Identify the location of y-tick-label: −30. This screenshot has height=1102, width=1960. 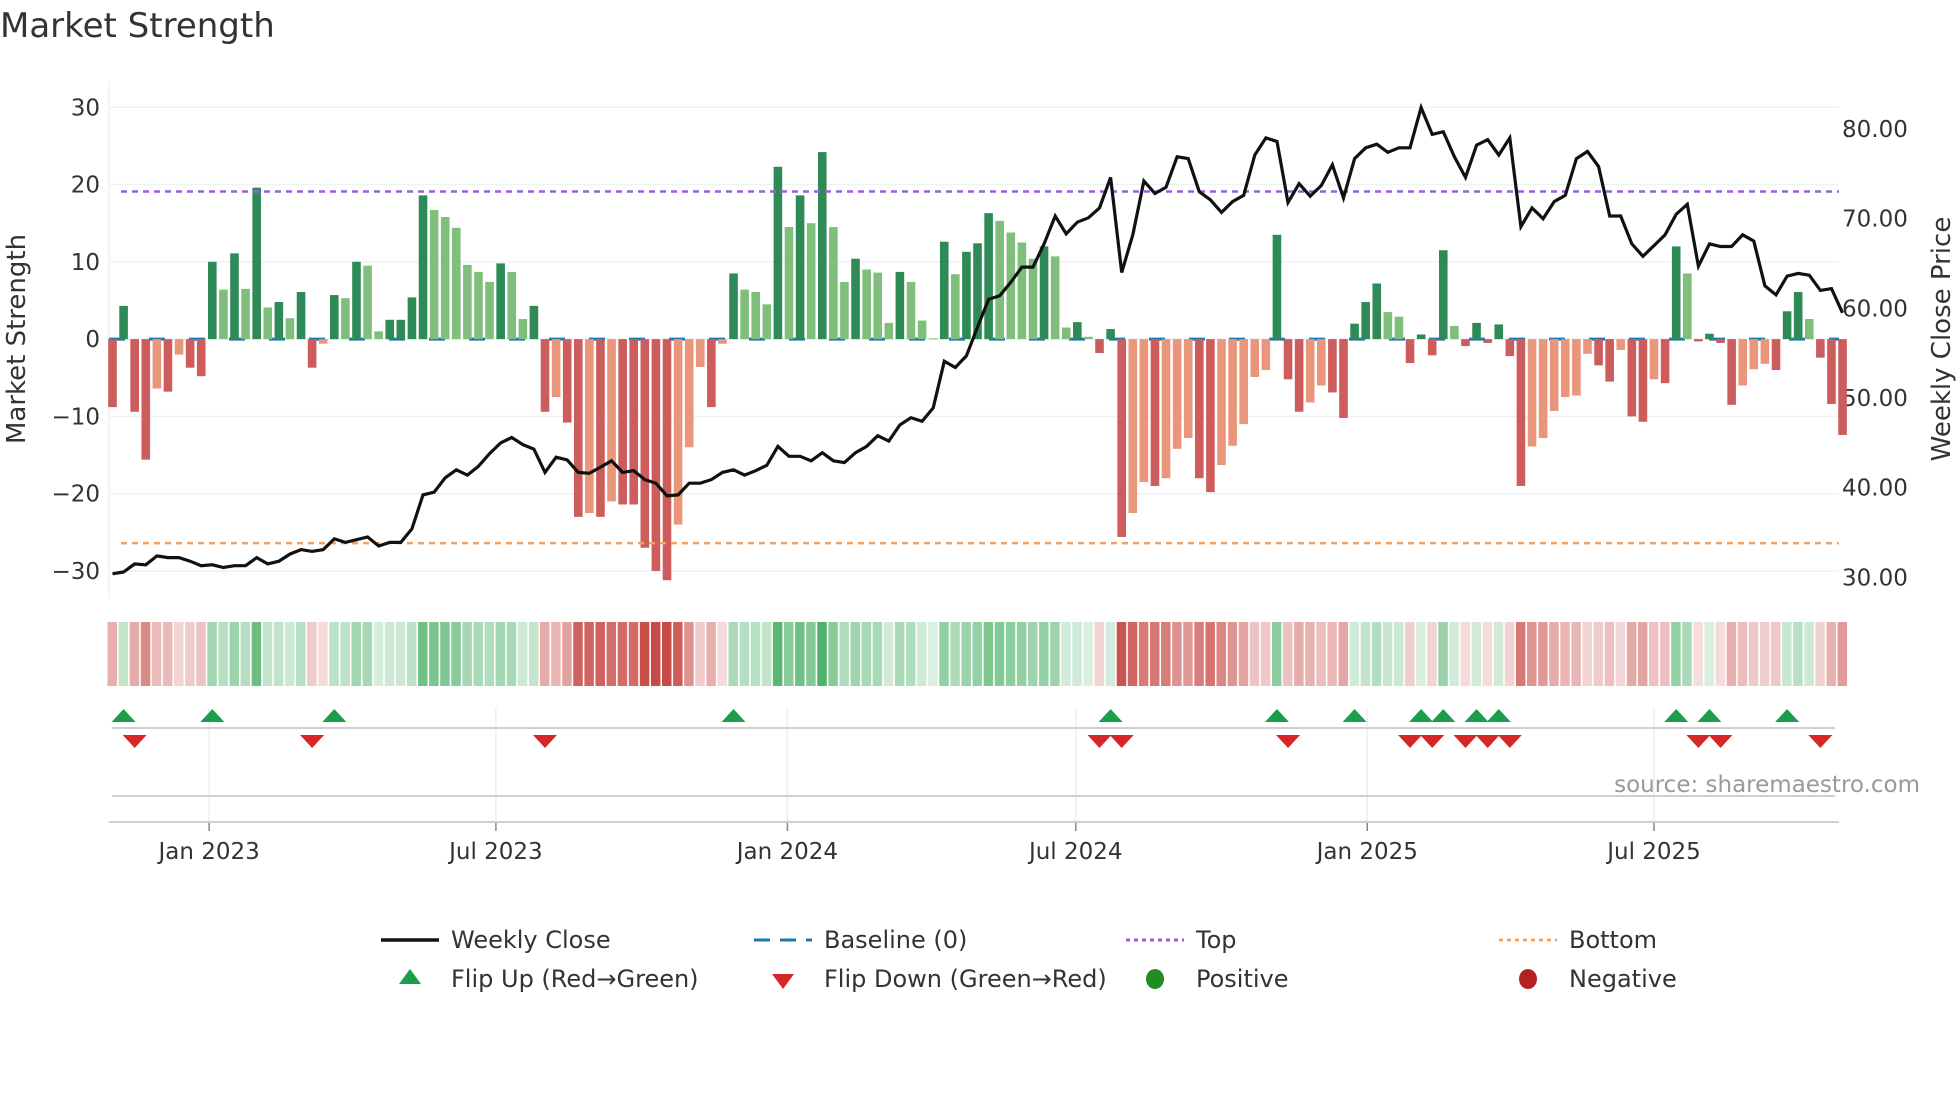
(75, 572).